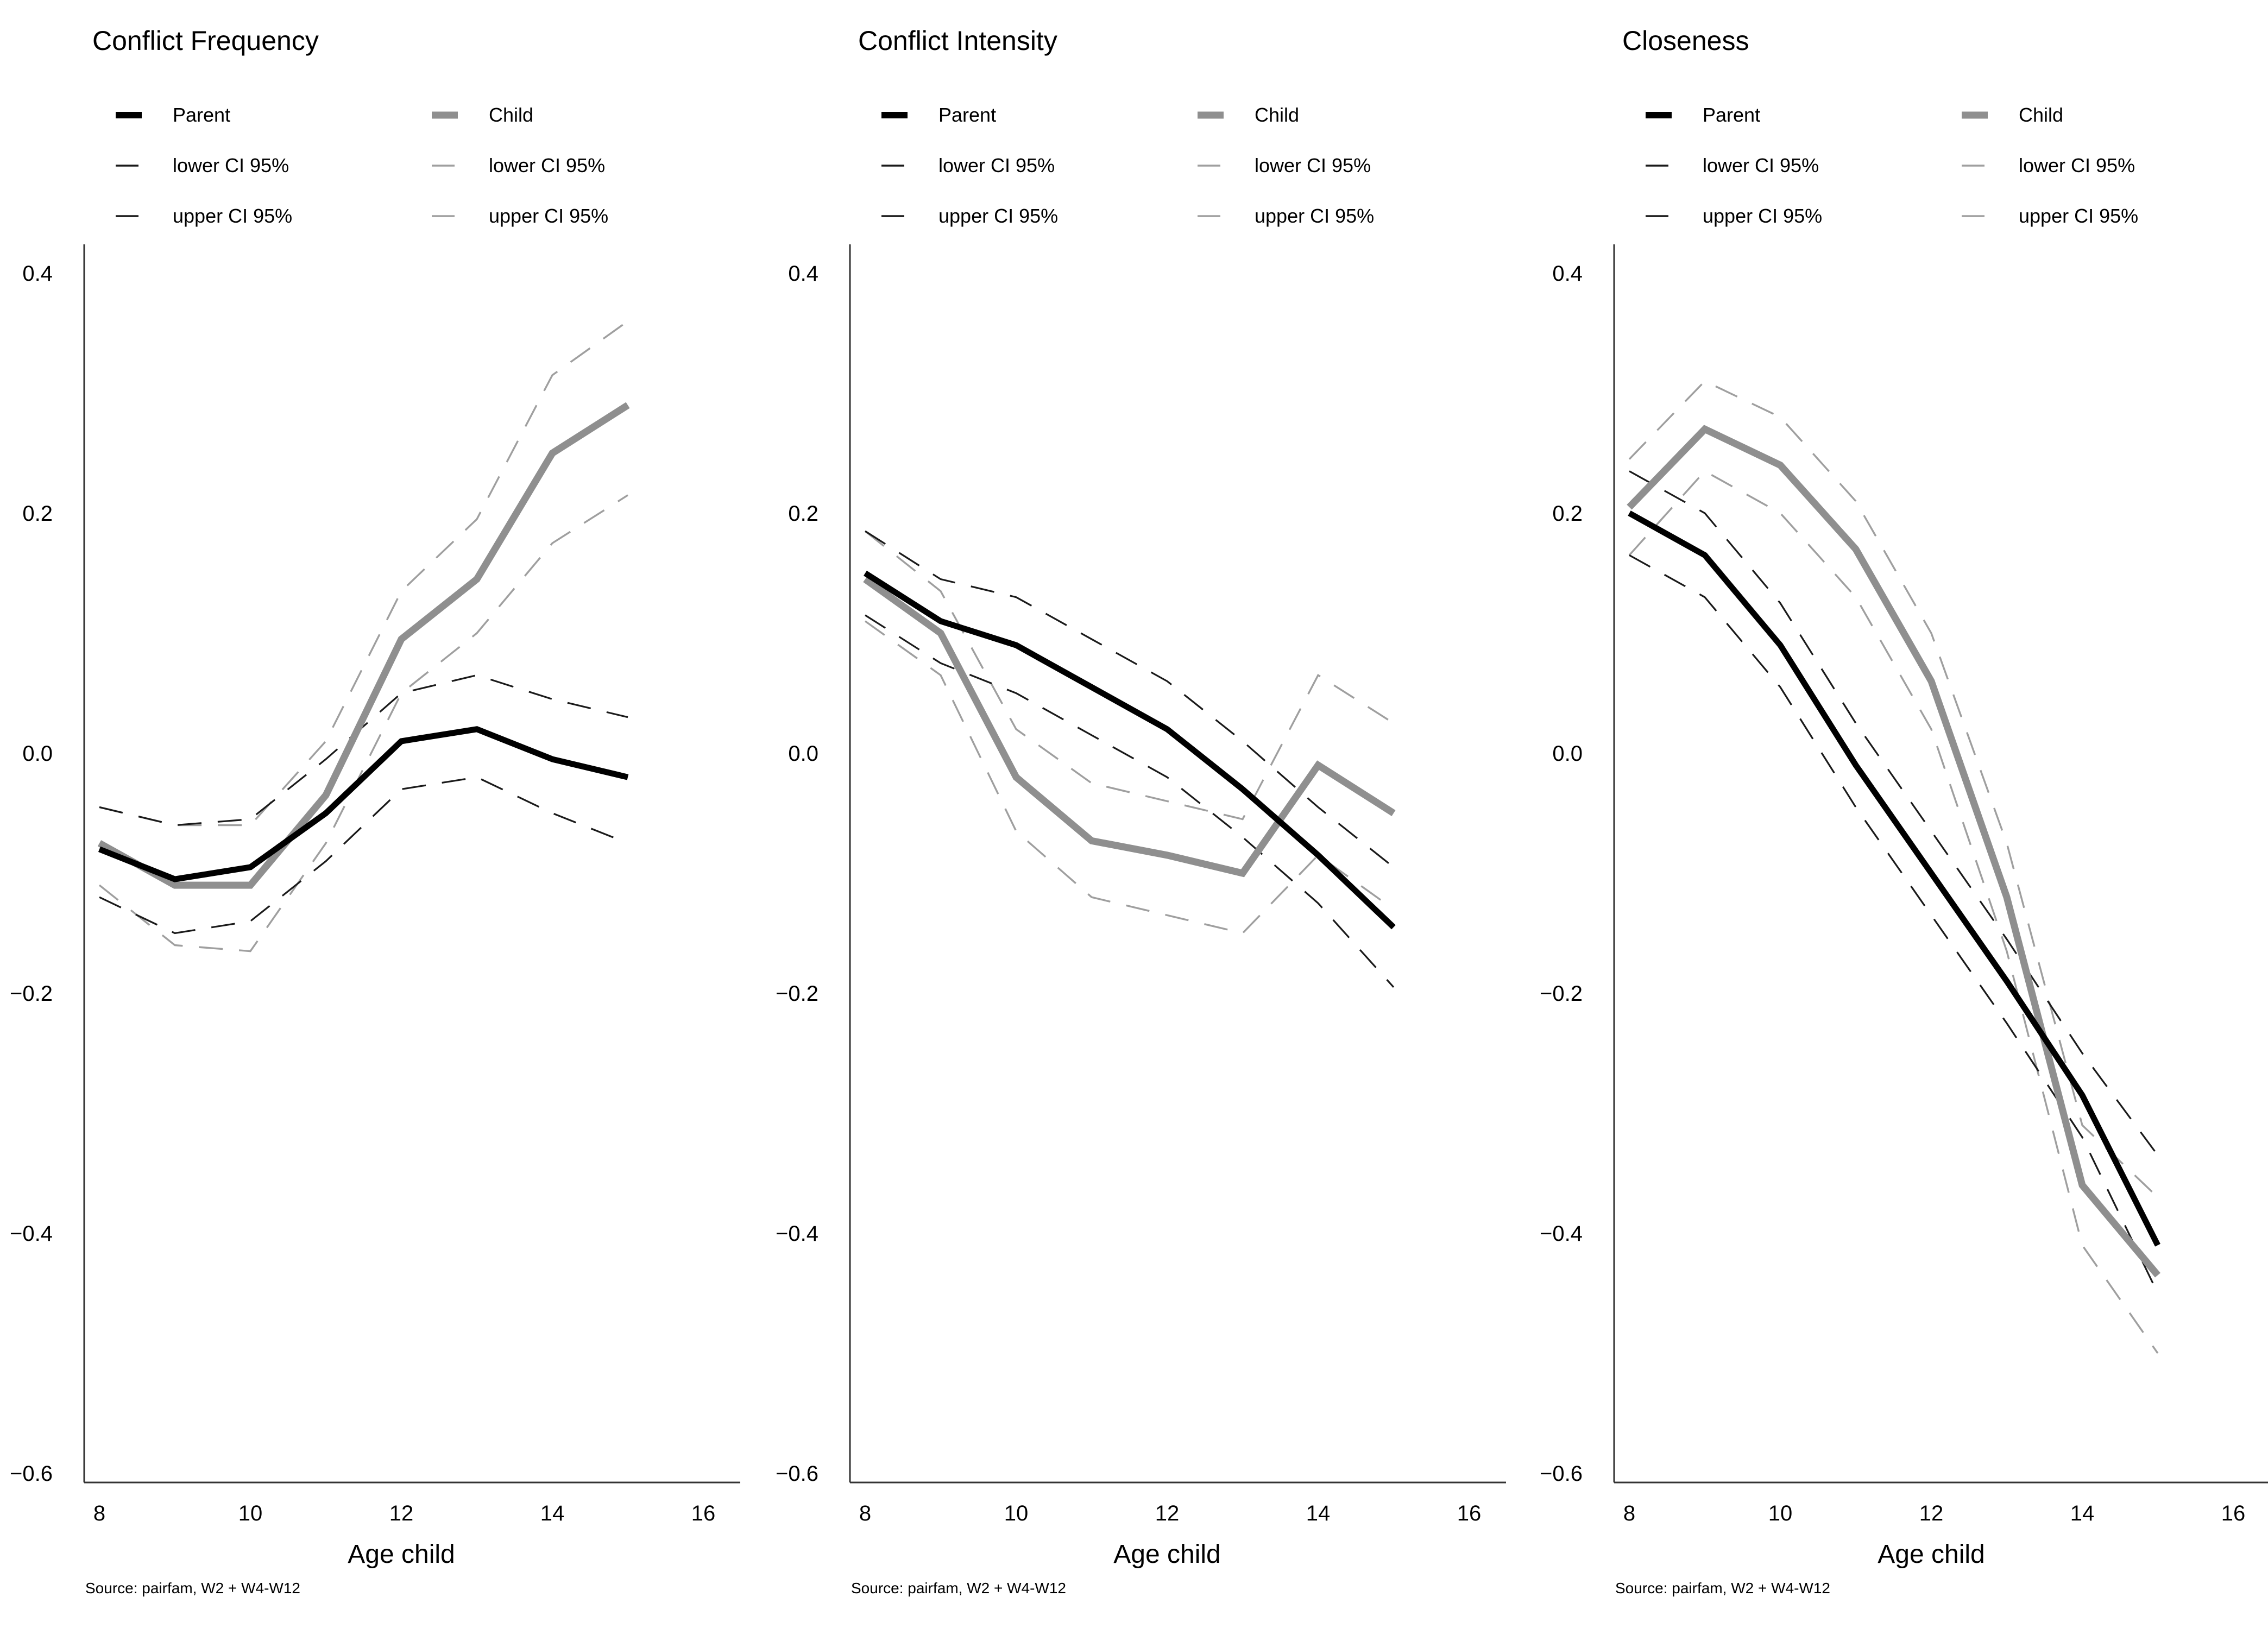 The height and width of the screenshot is (1628, 2268). What do you see at coordinates (205, 41) in the screenshot?
I see `panel-title: Conflict Frequency` at bounding box center [205, 41].